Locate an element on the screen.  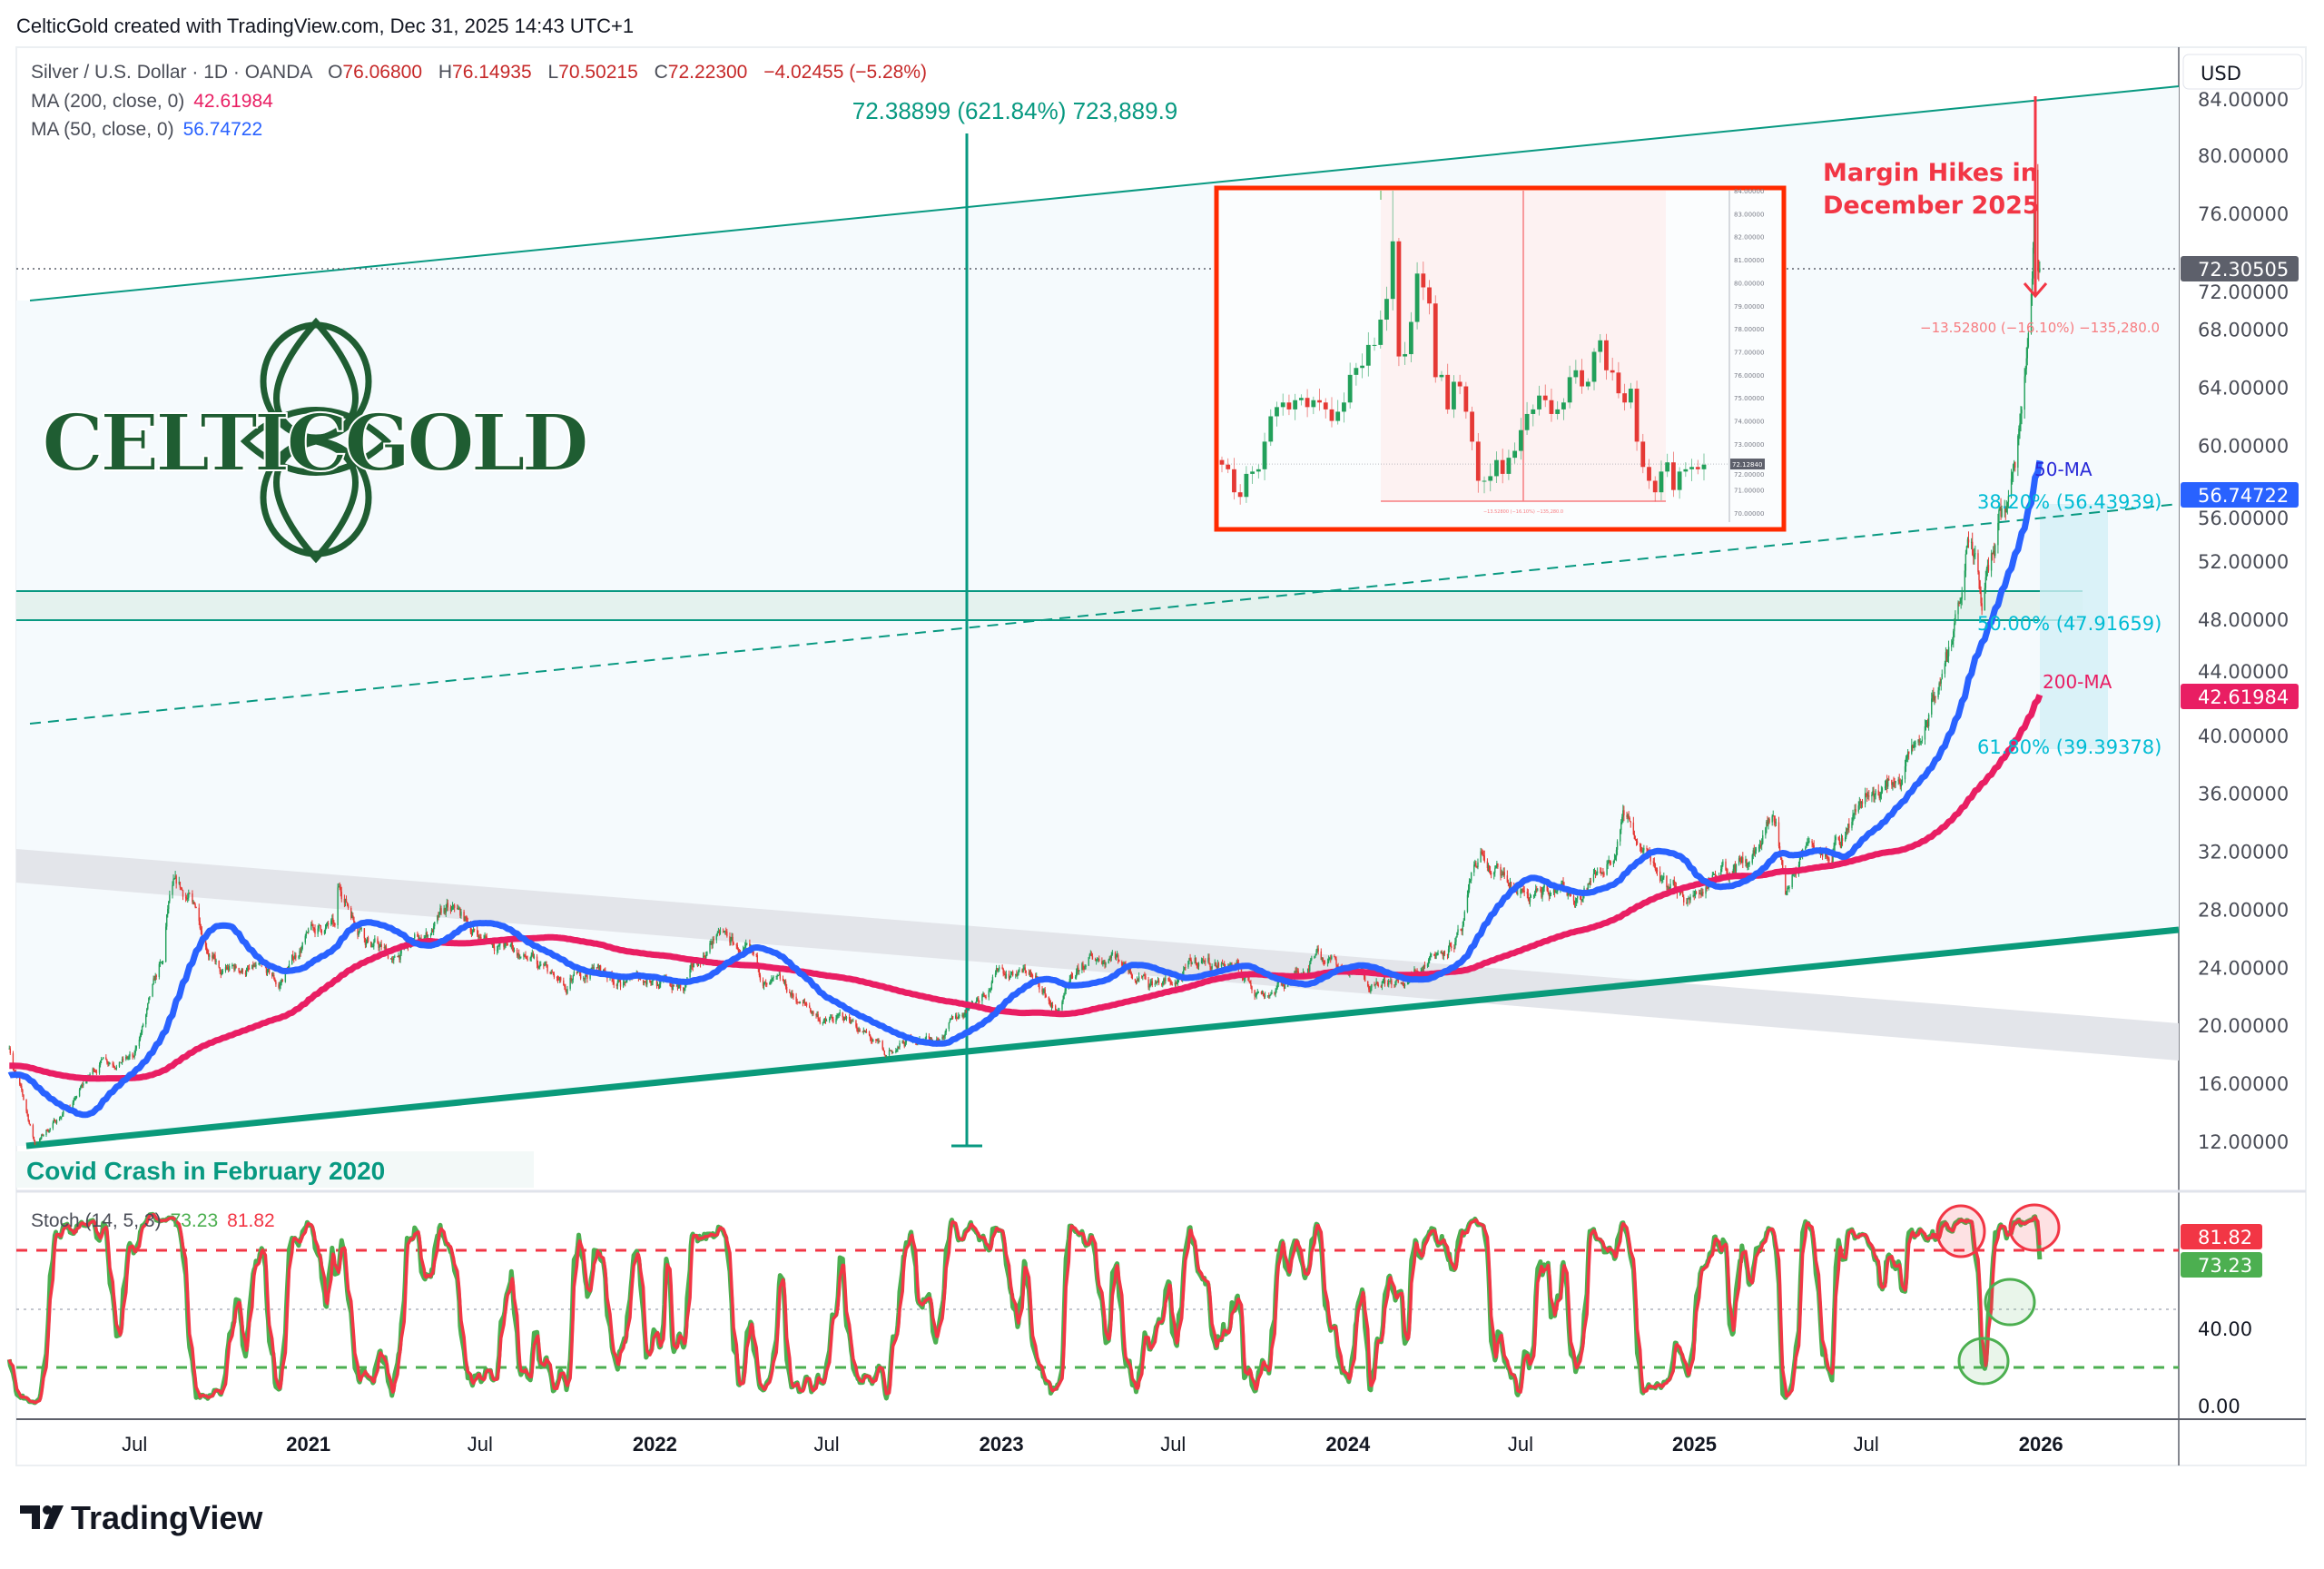
stoch-pane: Stoch (14, 5, 3) 73.23 81.82 is located at coordinates (1092, 1304).